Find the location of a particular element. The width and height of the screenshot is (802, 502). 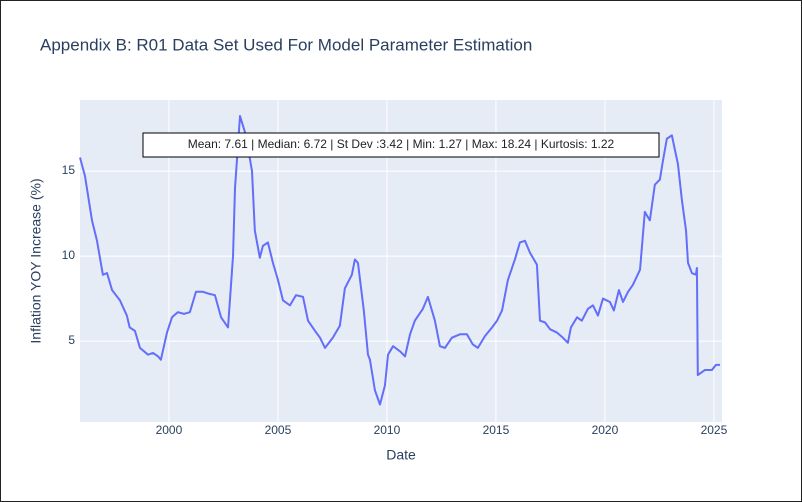

x-tick-label: 2020 is located at coordinates (605, 430).